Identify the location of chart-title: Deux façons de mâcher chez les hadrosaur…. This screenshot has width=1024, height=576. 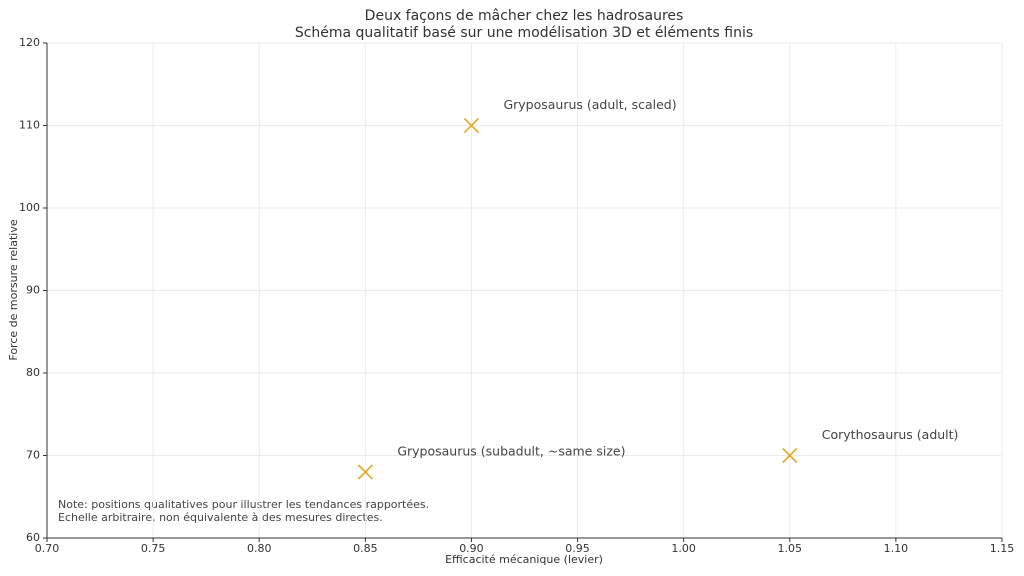
(524, 16).